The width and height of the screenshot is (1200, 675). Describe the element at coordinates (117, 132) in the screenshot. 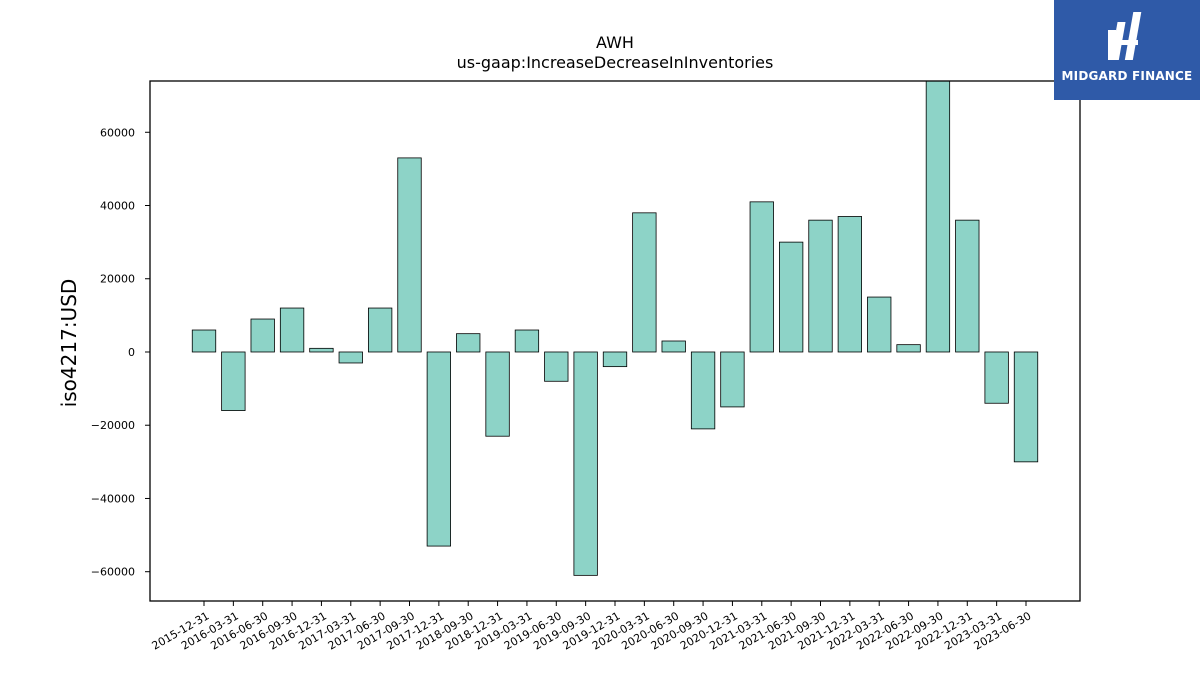

I see `y-tick-label: 60000` at that location.